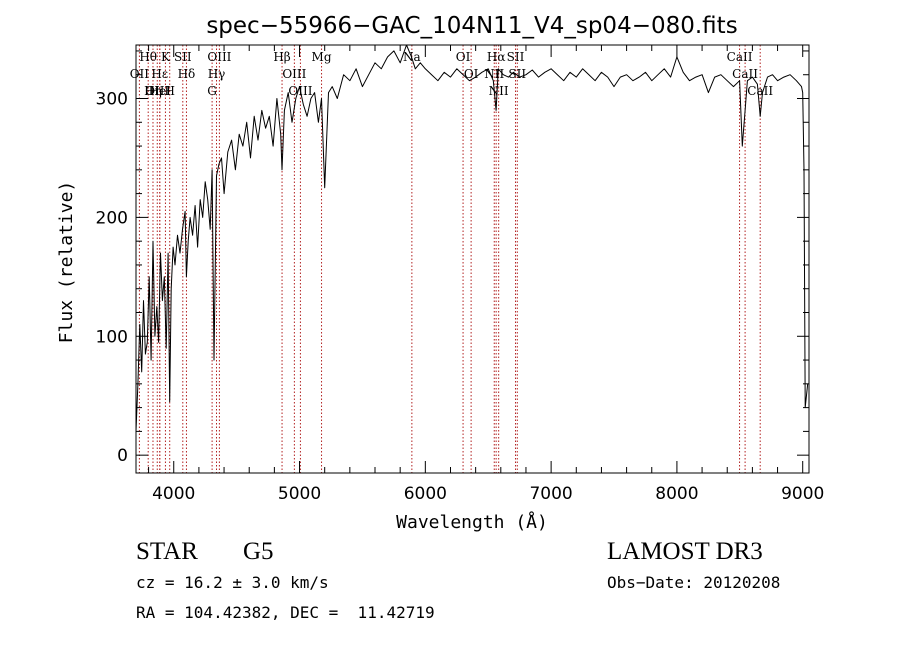 The width and height of the screenshot is (900, 649). Describe the element at coordinates (140, 74) in the screenshot. I see `line-label-oii: OII` at that location.